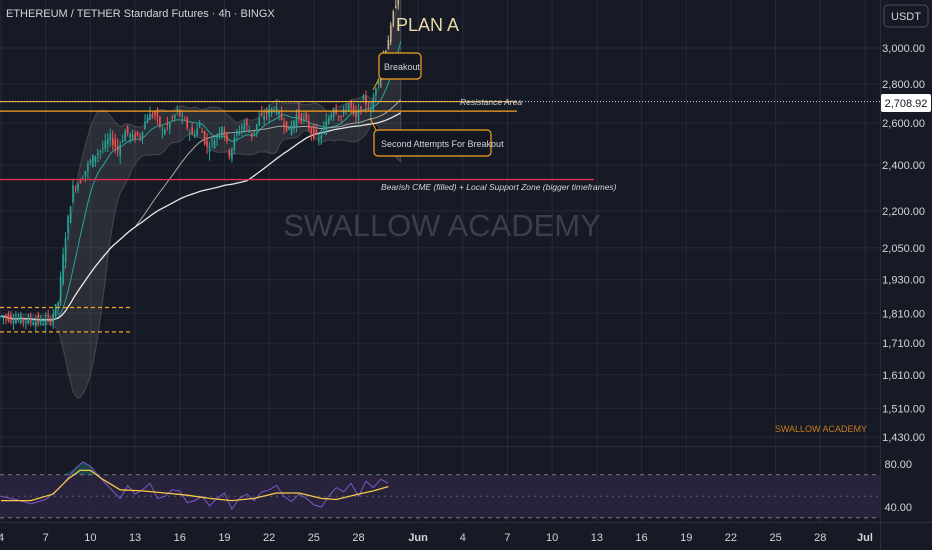  What do you see at coordinates (400, 66) in the screenshot?
I see `breakout-callout-box` at bounding box center [400, 66].